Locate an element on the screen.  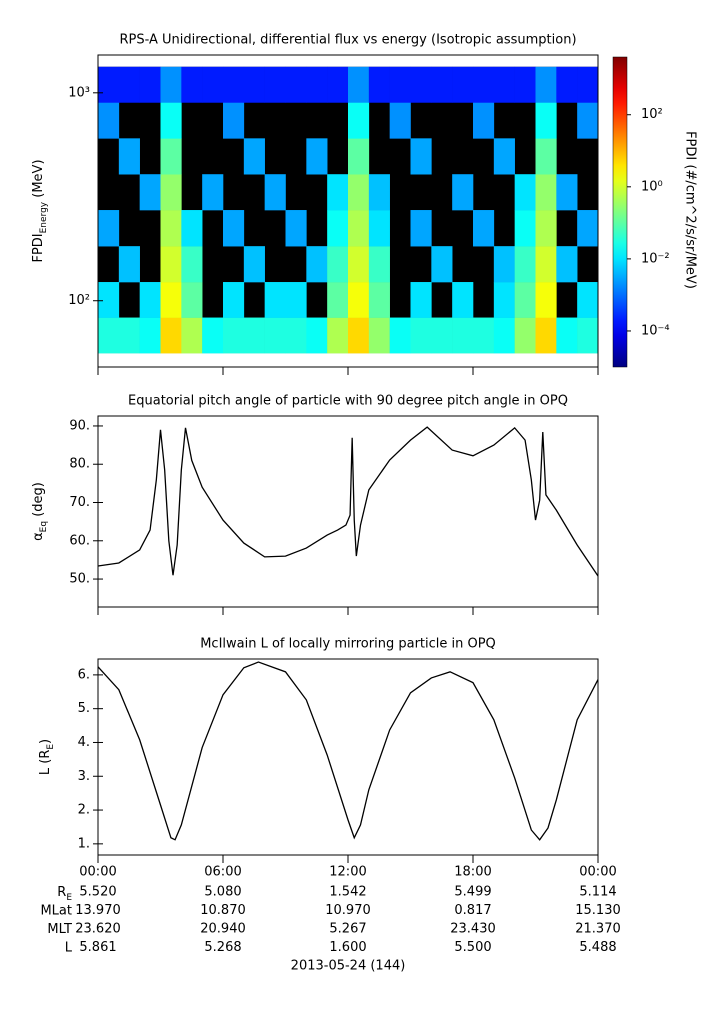
y-tick-label: 90. is located at coordinates (79, 425).